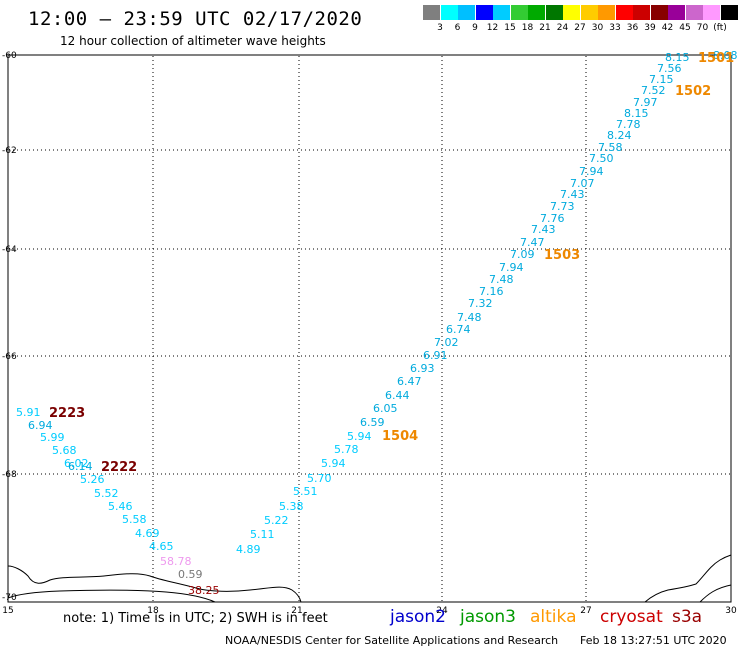 The height and width of the screenshot is (650, 740). Describe the element at coordinates (385, 408) in the screenshot. I see `swh-observation: 6.05` at that location.